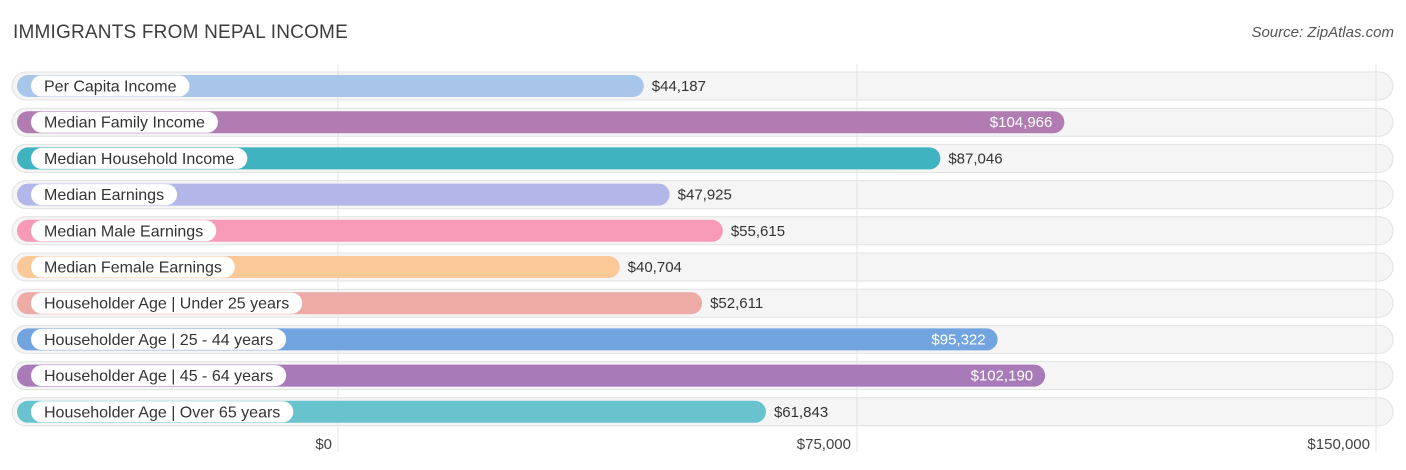  I want to click on bar-label: Householder Age | 45 - 64 years, so click(158, 376).